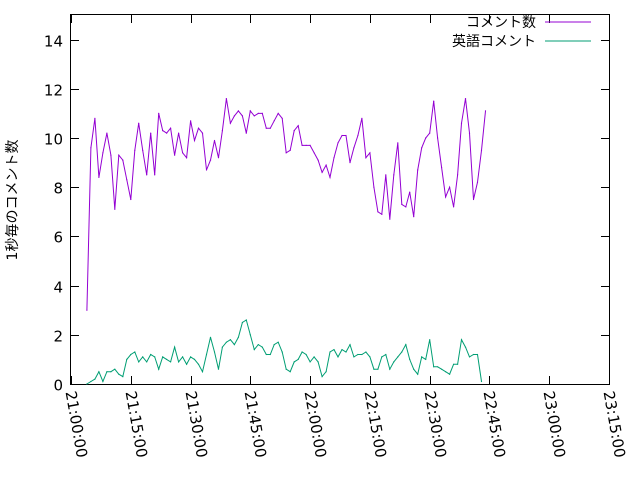 This screenshot has height=480, width=640. Describe the element at coordinates (435, 424) in the screenshot. I see `x-tick-label: 22:30:00` at that location.